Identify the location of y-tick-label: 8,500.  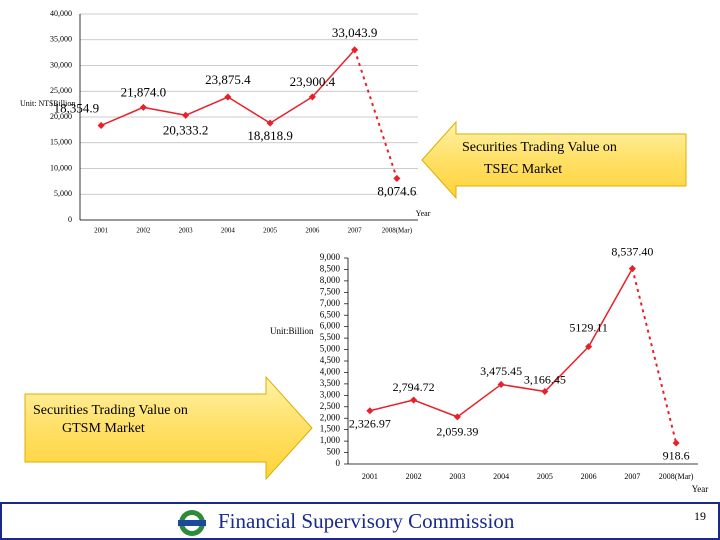
(330, 269).